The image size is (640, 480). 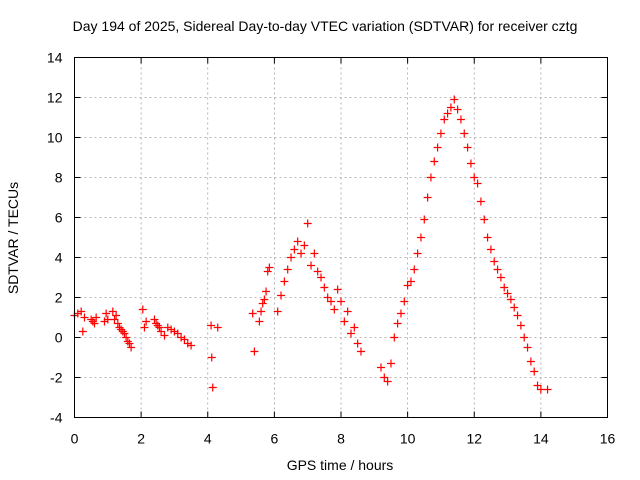 I want to click on y-tick-label: 4, so click(x=59, y=258).